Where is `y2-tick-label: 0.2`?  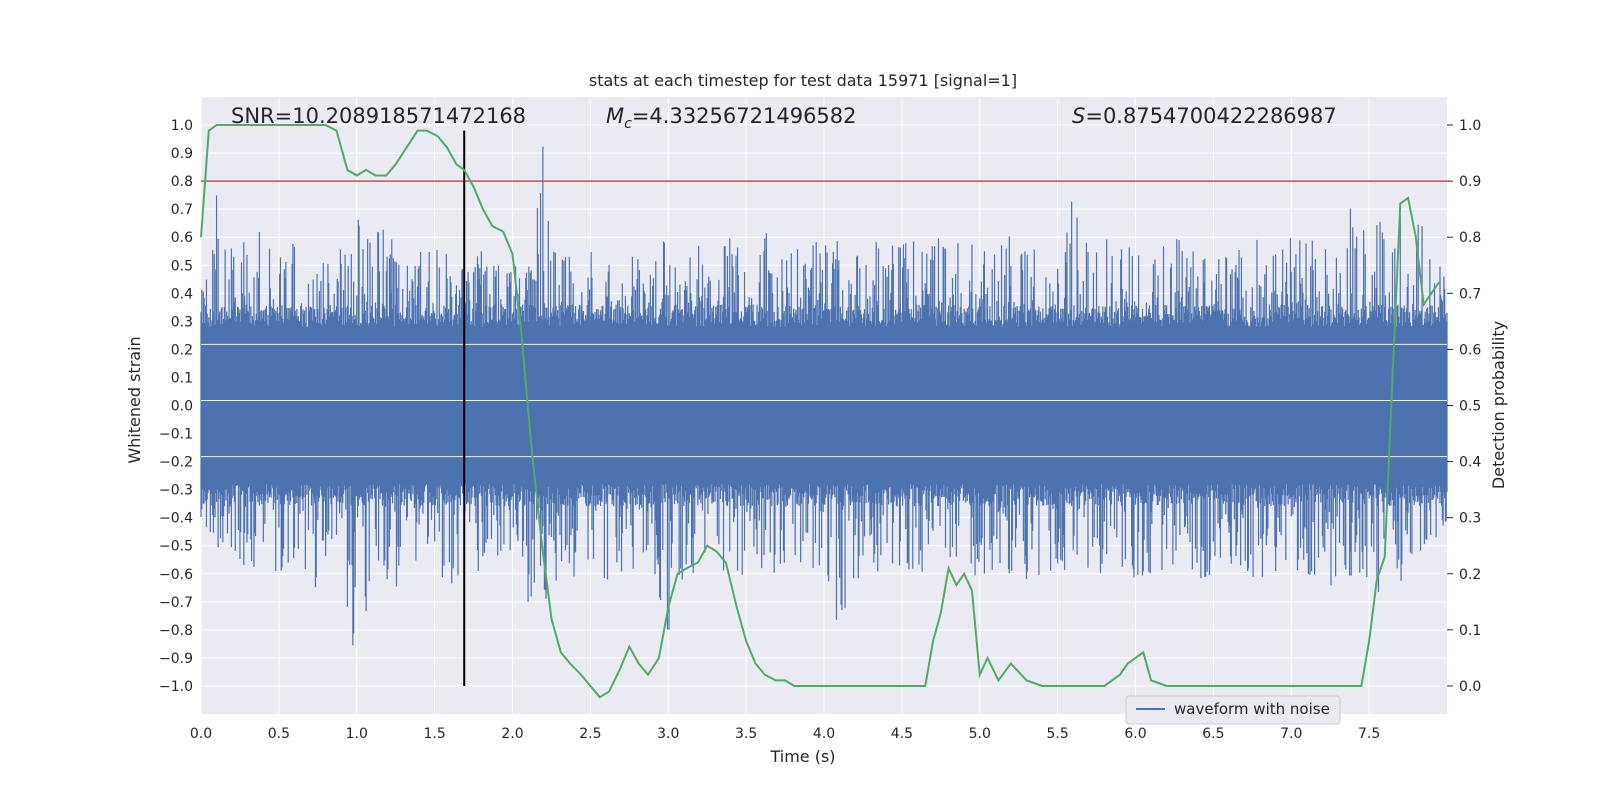
y2-tick-label: 0.2 is located at coordinates (1470, 575).